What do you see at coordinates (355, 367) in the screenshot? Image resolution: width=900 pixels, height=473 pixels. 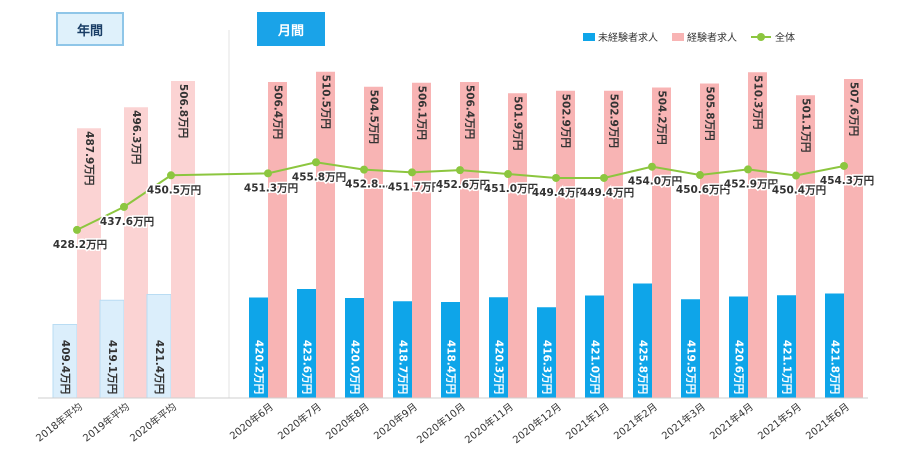 I see `data-label-unexperienced: 420.0万円` at bounding box center [355, 367].